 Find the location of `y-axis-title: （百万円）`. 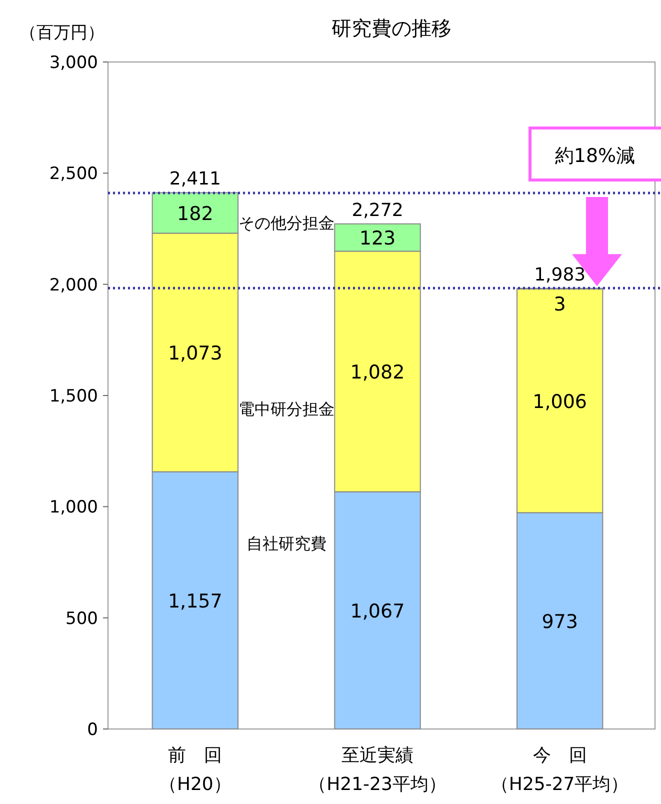

y-axis-title: （百万円） is located at coordinates (62, 33).